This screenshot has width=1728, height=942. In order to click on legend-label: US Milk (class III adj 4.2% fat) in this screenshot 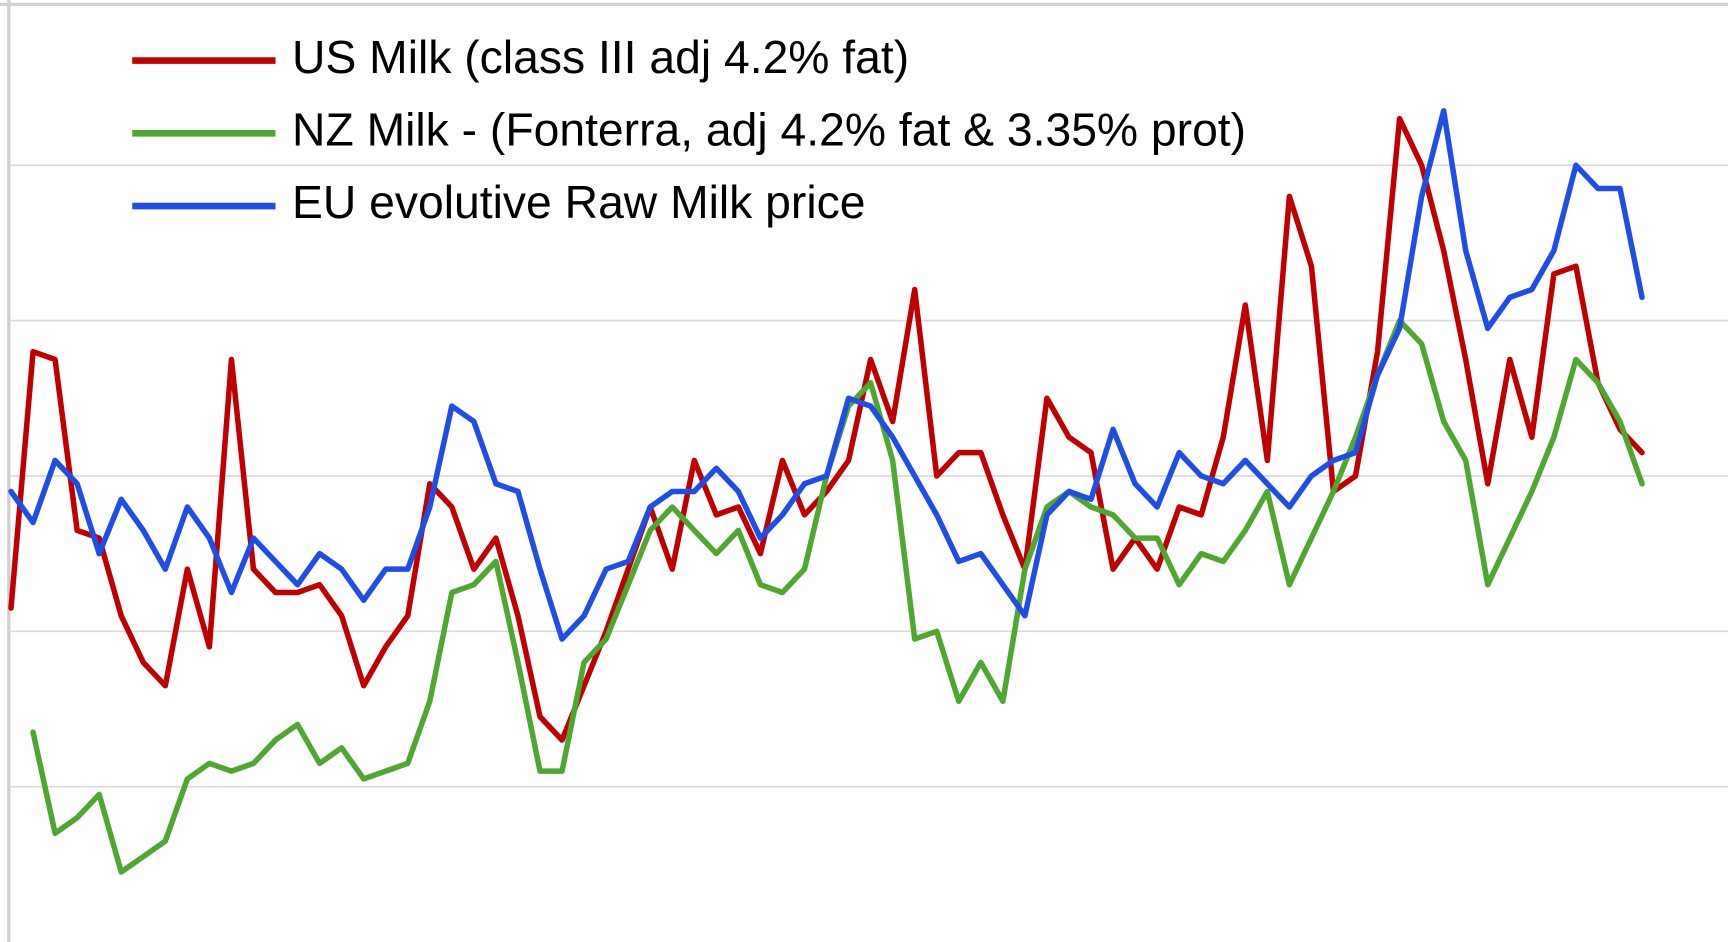, I will do `click(600, 57)`.